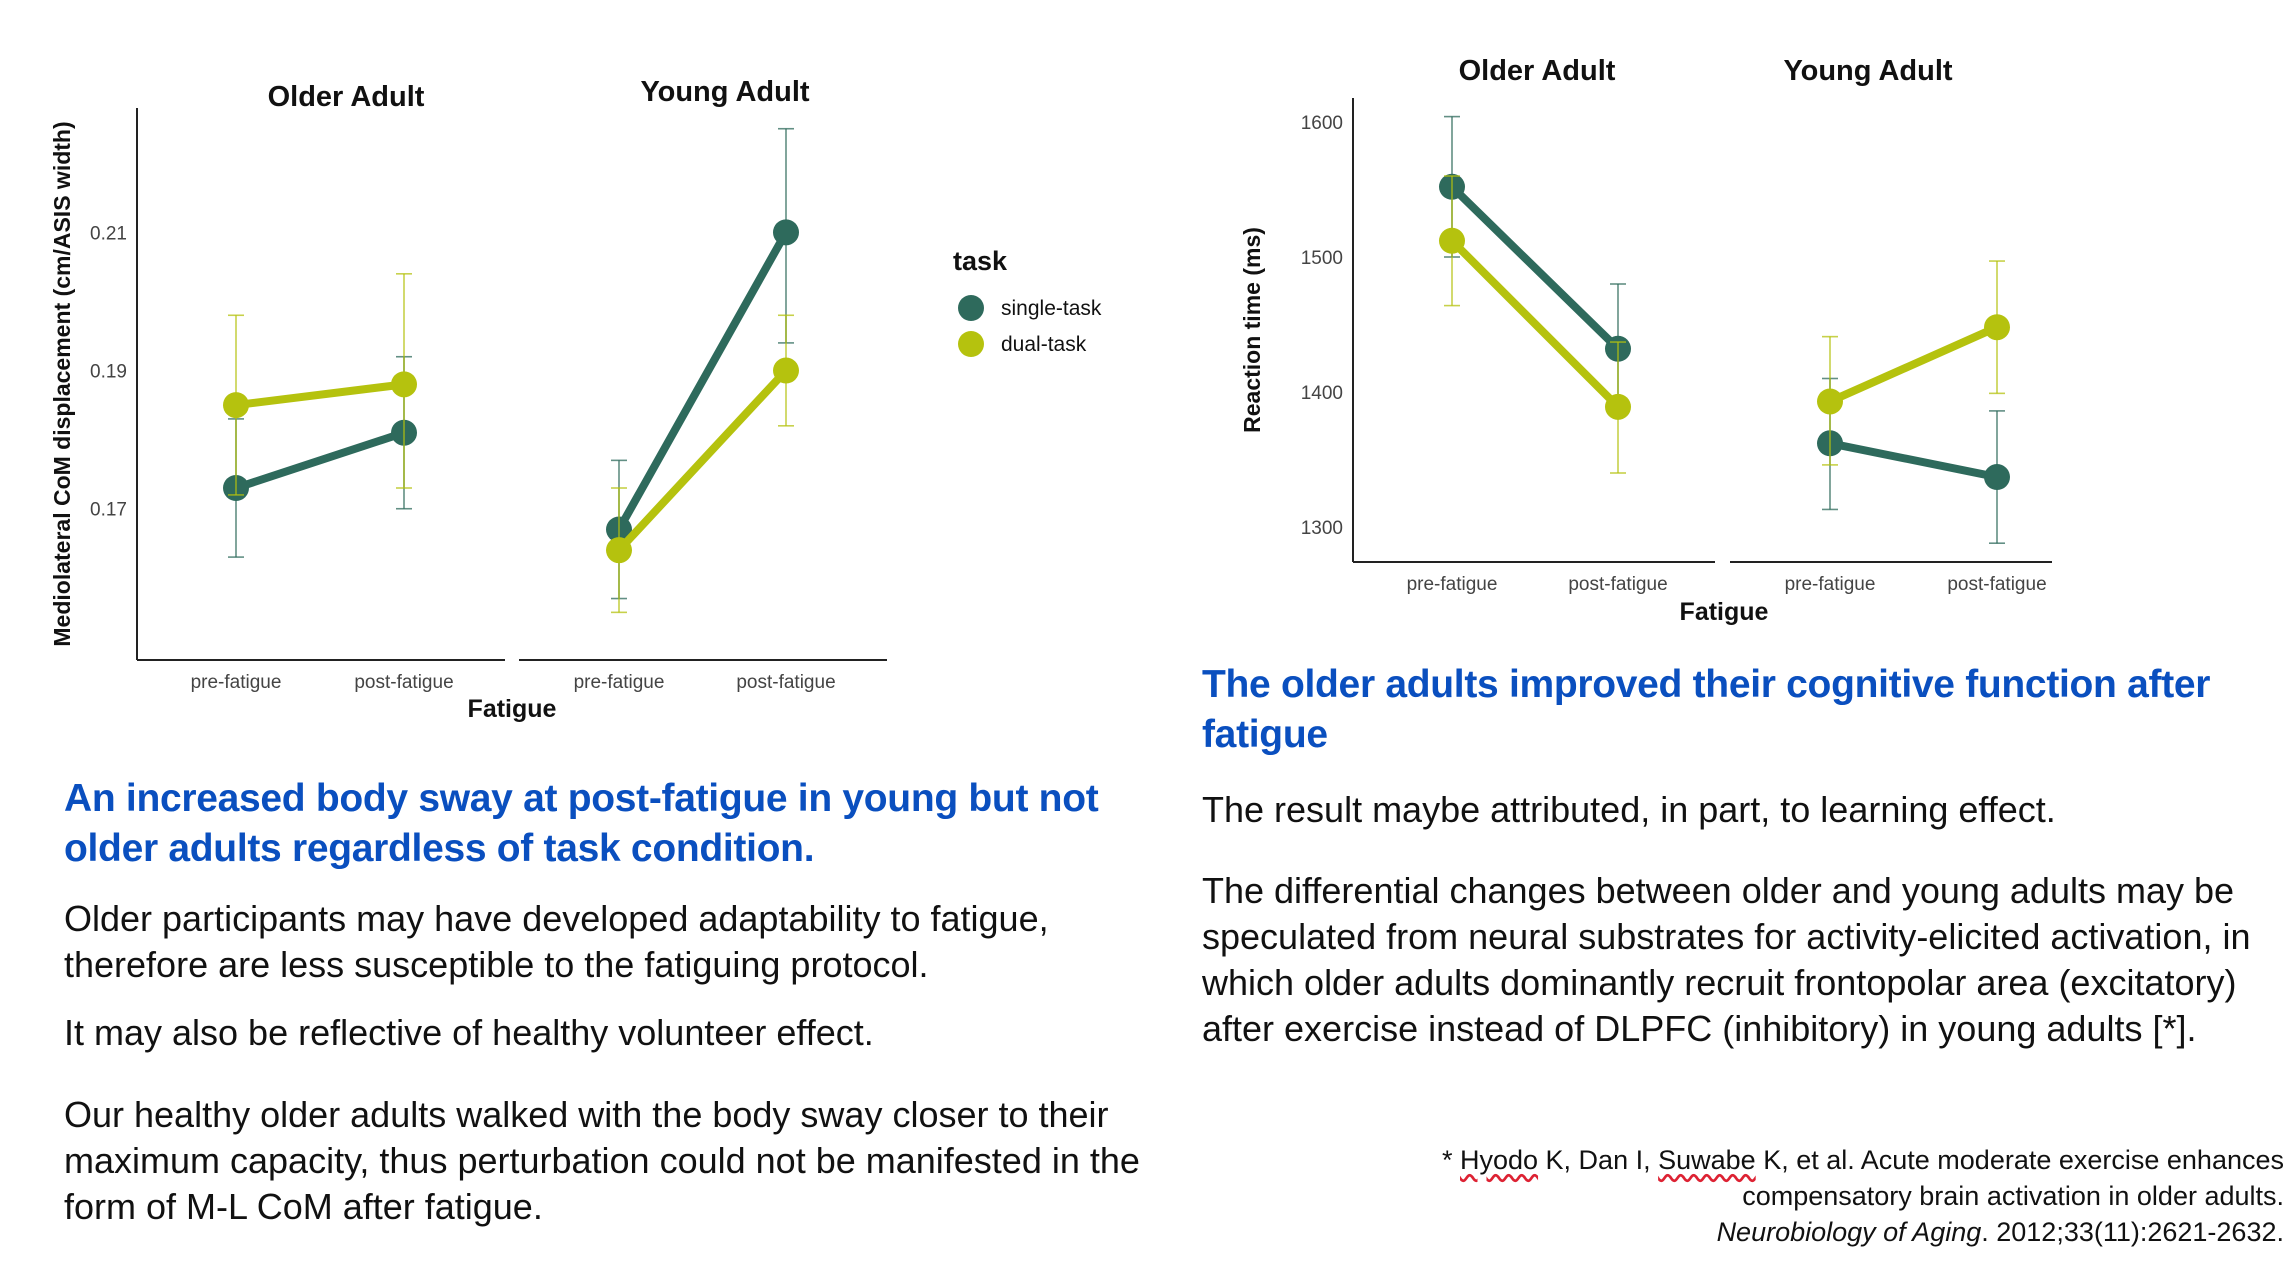  I want to click on y-tick-label: 1300, so click(1322, 528).